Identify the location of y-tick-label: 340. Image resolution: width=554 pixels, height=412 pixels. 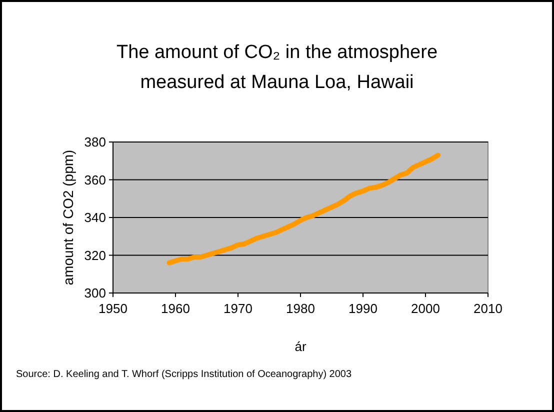
(95, 218).